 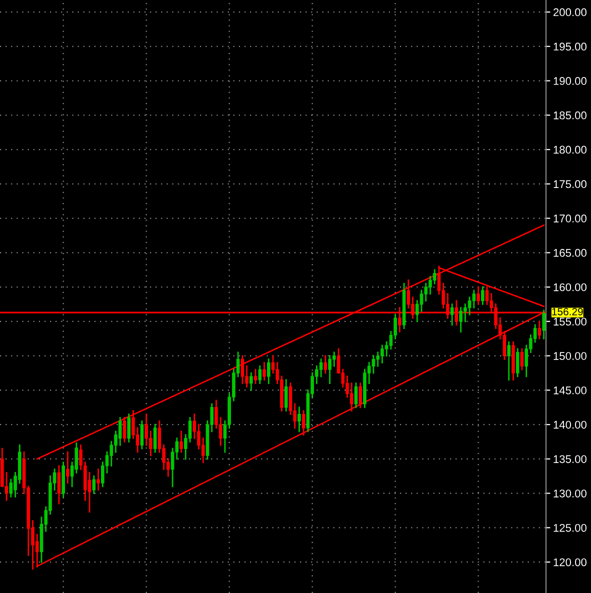 I want to click on y-tick-label: 175.00, so click(x=570, y=184).